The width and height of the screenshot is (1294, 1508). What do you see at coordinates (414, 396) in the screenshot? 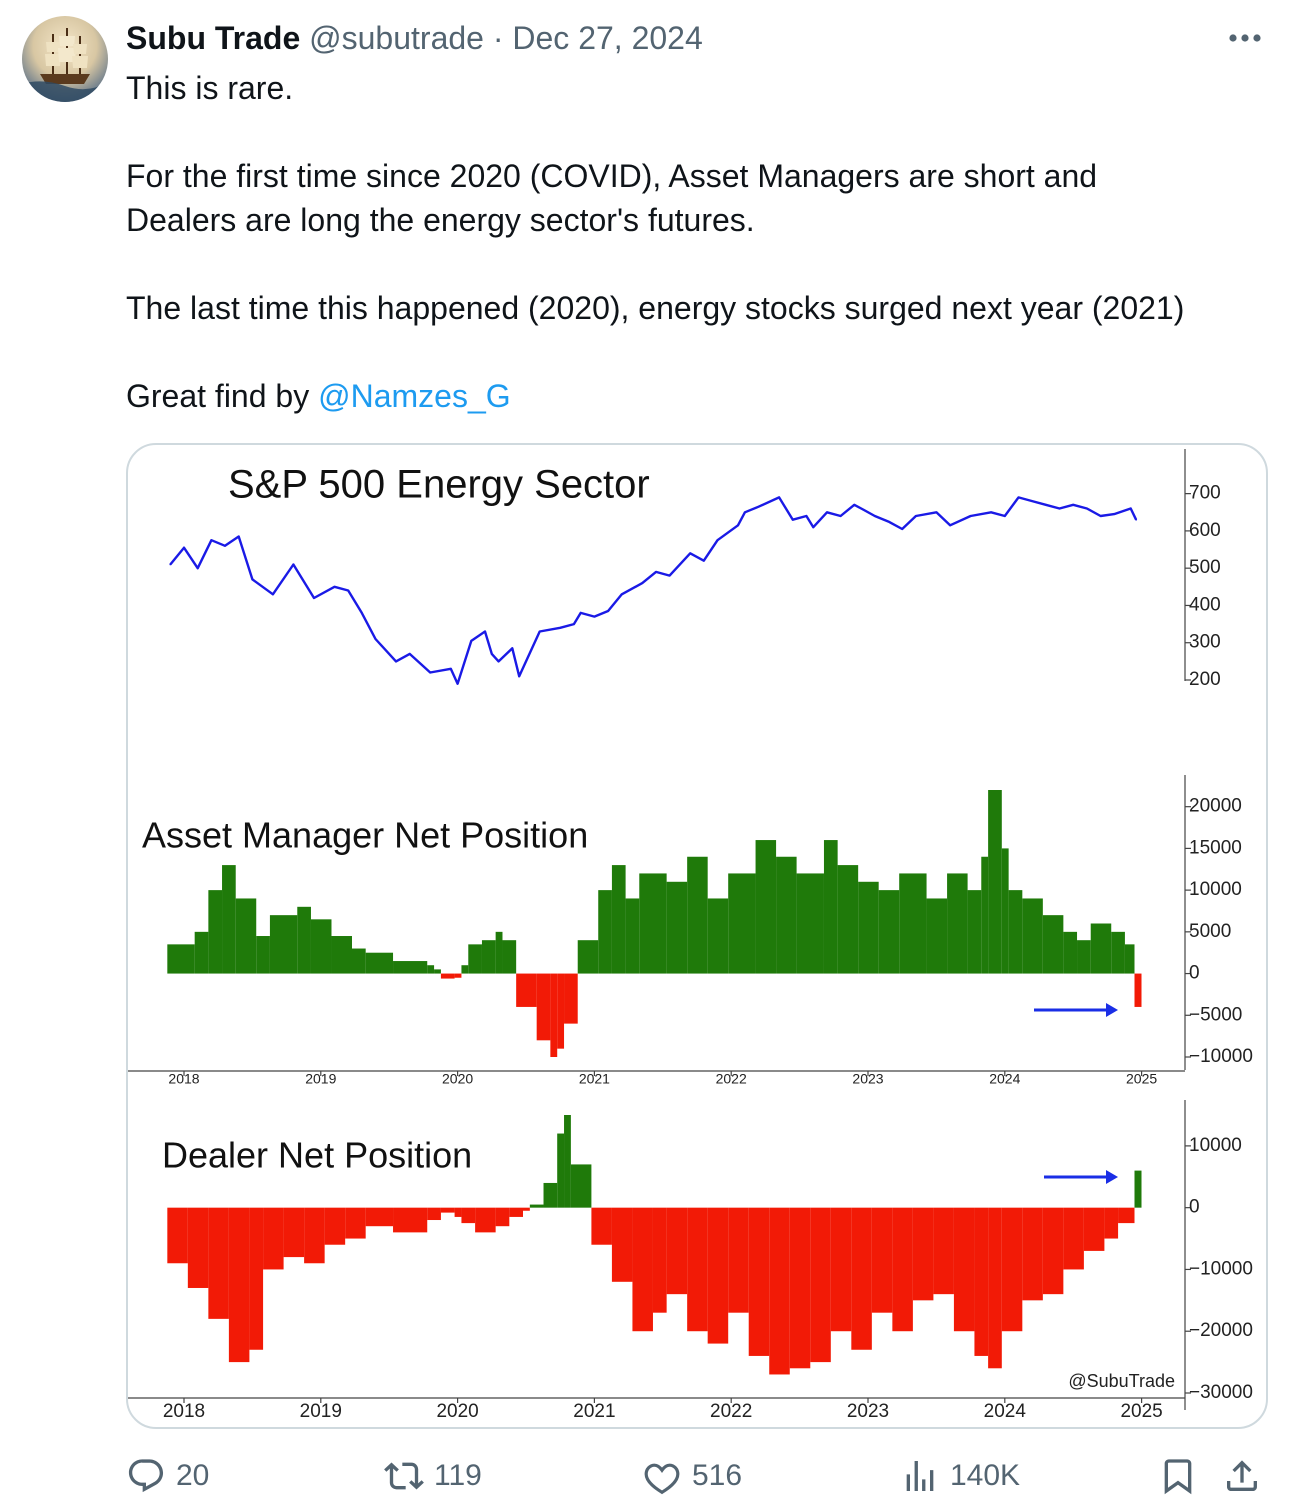
I see `mention-link: @Namzes_G` at bounding box center [414, 396].